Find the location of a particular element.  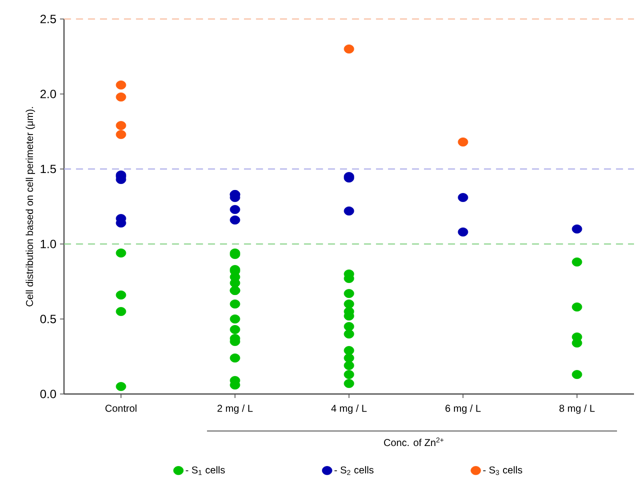

legend-label: - S$_{3}$ cells is located at coordinates (502, 470).